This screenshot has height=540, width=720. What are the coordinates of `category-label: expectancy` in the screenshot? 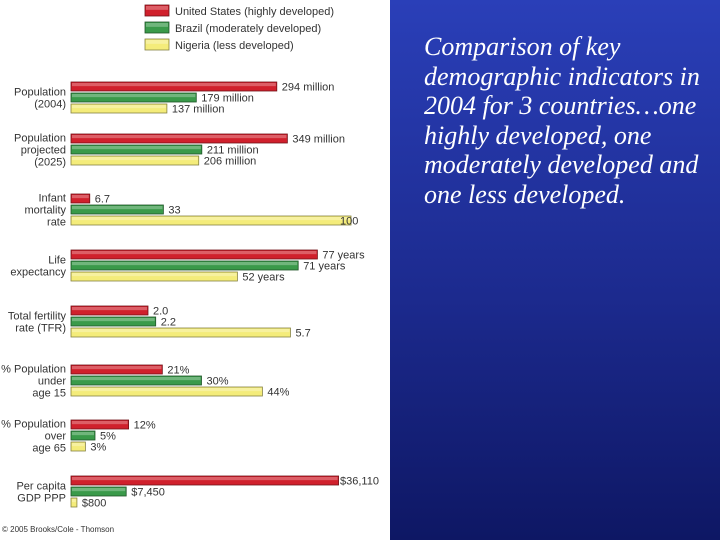 It's located at (38, 273).